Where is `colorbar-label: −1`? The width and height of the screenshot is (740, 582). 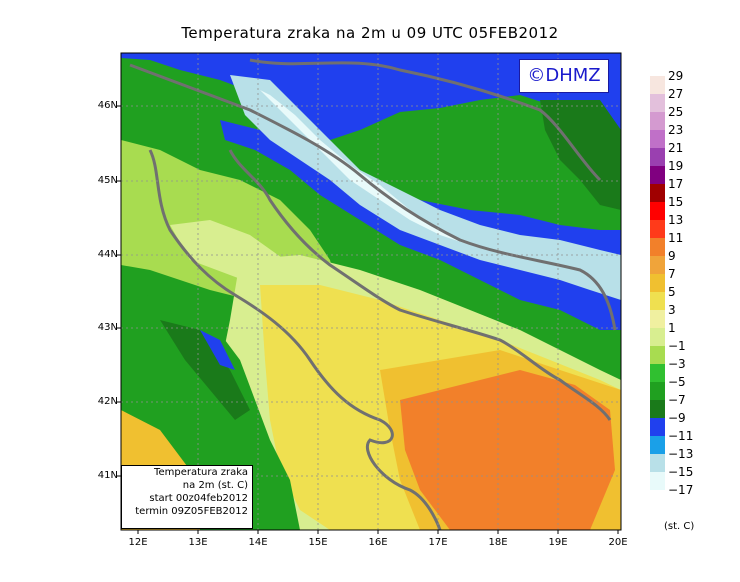
colorbar-label: −1 is located at coordinates (677, 346).